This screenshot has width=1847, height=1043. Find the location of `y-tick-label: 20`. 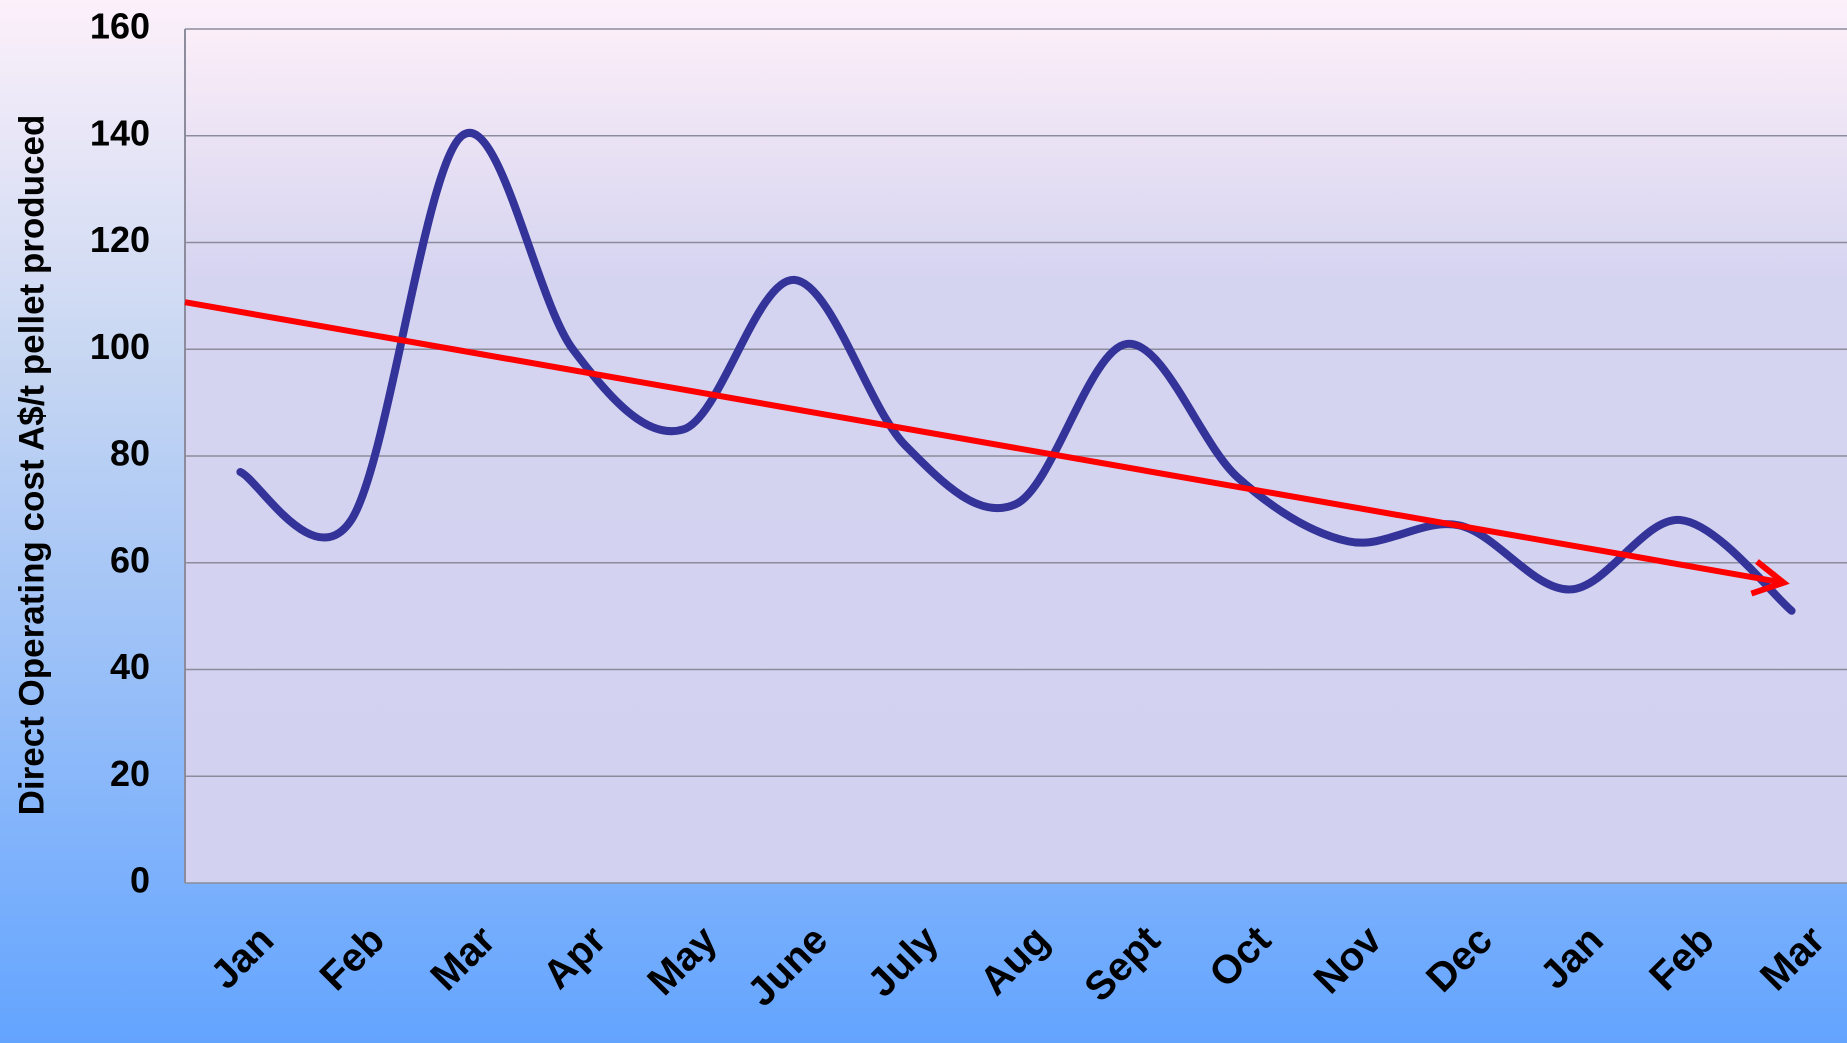

y-tick-label: 20 is located at coordinates (130, 773).